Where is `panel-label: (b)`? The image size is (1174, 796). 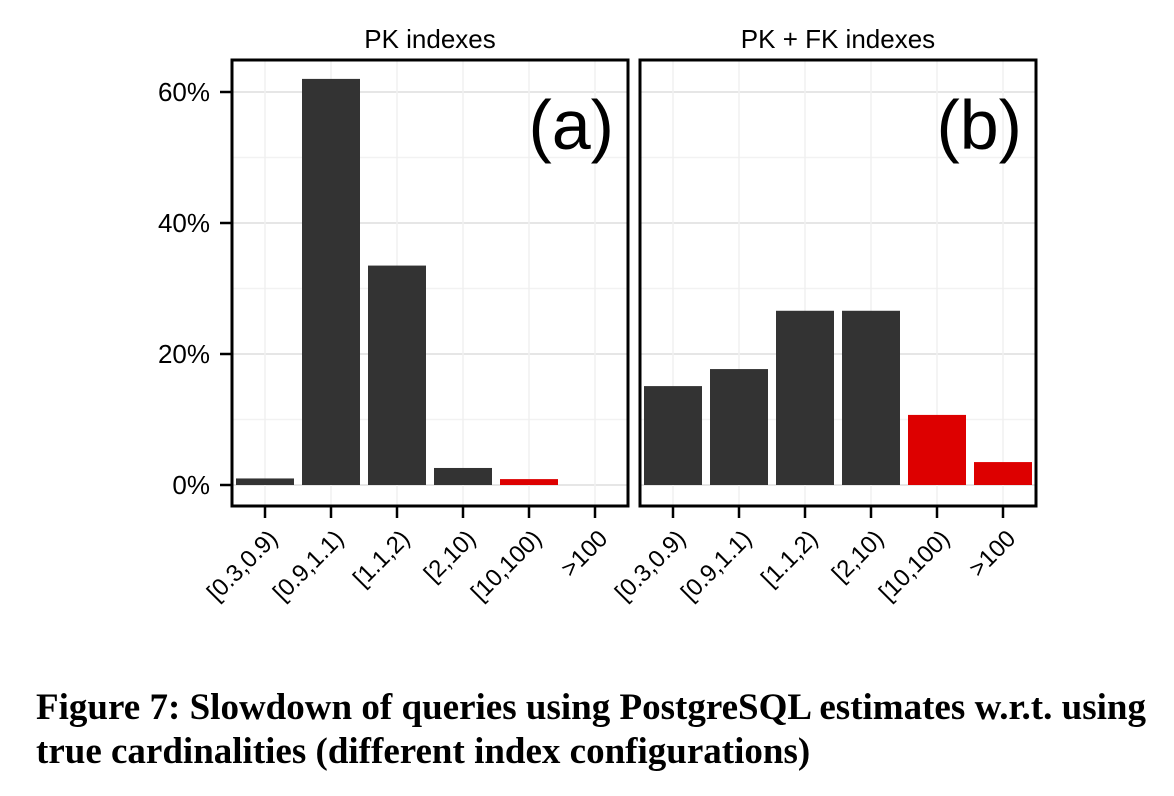
panel-label: (b) is located at coordinates (979, 125).